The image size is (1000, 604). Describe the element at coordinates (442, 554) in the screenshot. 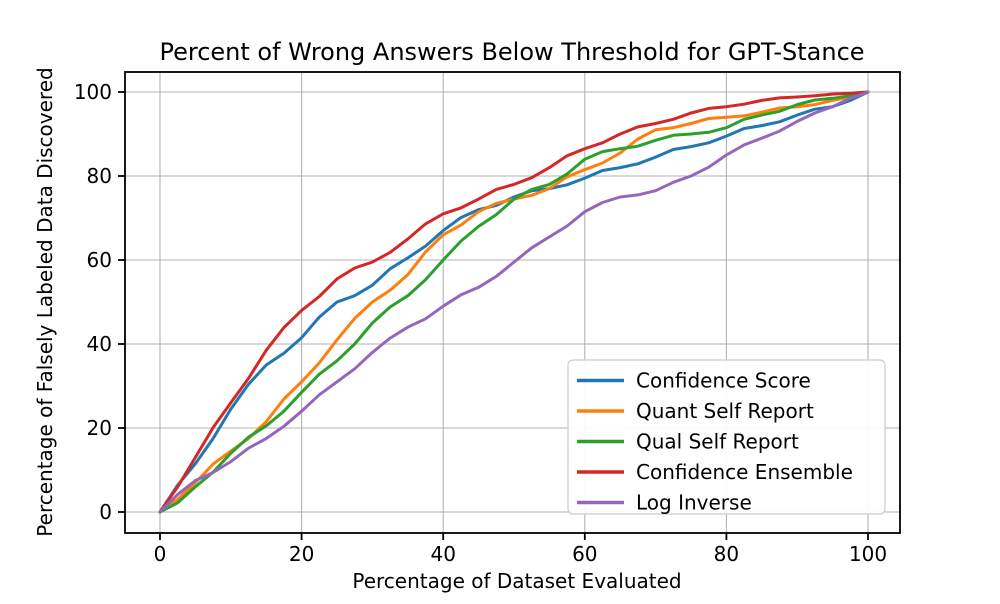

I see `x-tick-label: 40` at that location.